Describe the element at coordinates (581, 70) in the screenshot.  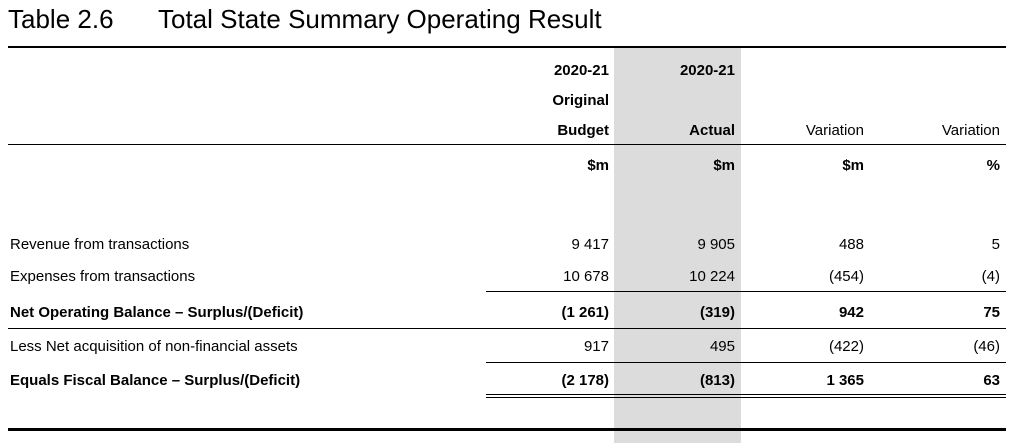
I see `col-budget-year: 2020-21` at that location.